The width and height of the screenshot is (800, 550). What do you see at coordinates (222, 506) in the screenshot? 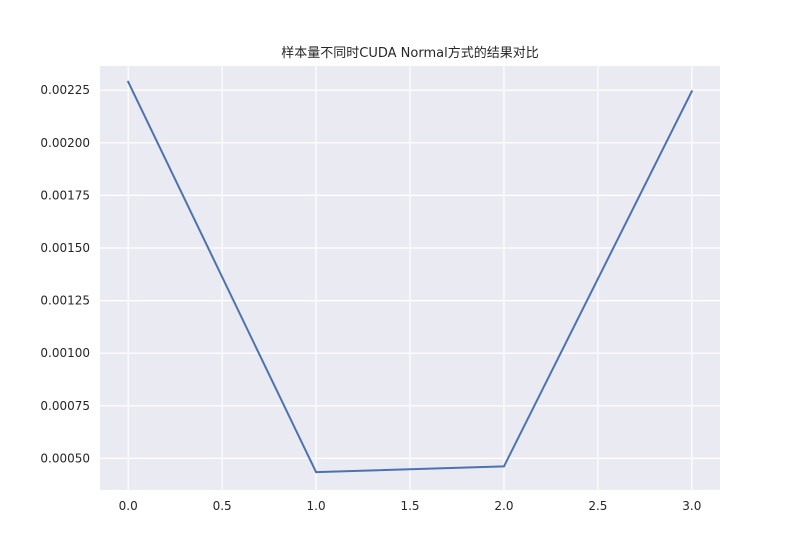
I see `x-tick-label: 0.5` at bounding box center [222, 506].